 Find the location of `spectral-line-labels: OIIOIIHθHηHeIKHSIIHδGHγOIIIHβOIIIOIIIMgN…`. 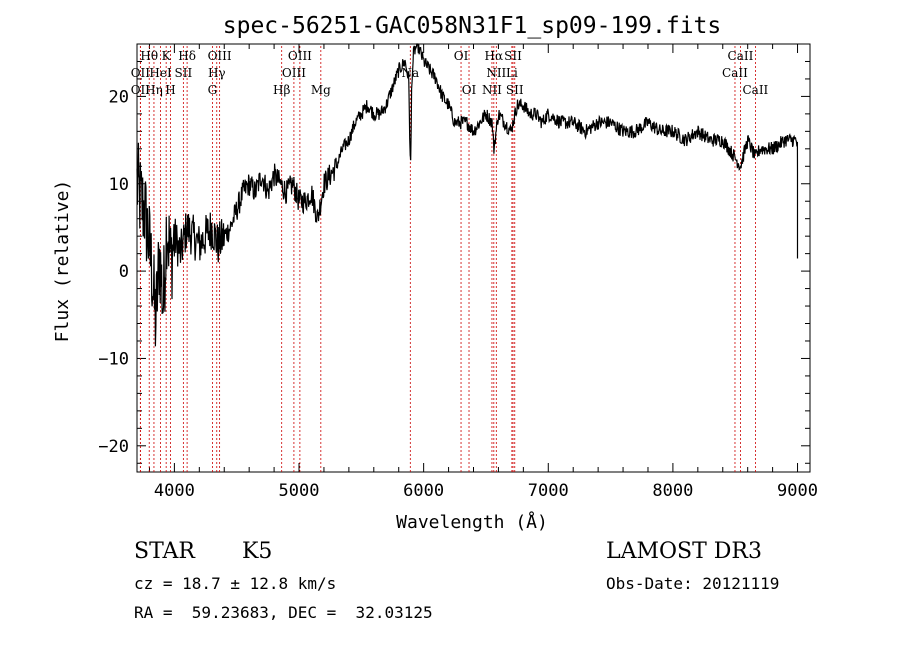

spectral-line-labels: OIIOIIHθHηHeIKHSIIHδGHγOIIIHβOIIIOIIIMgN… is located at coordinates (450, 73).